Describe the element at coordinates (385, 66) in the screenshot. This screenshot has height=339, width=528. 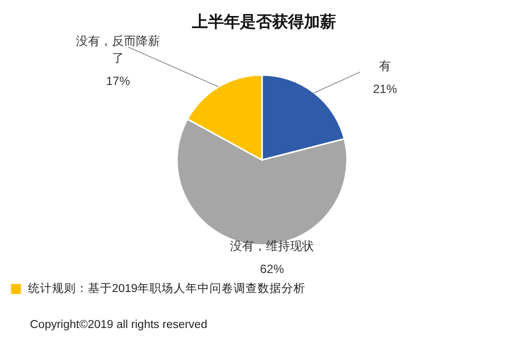
I see `slice-label: 有` at that location.